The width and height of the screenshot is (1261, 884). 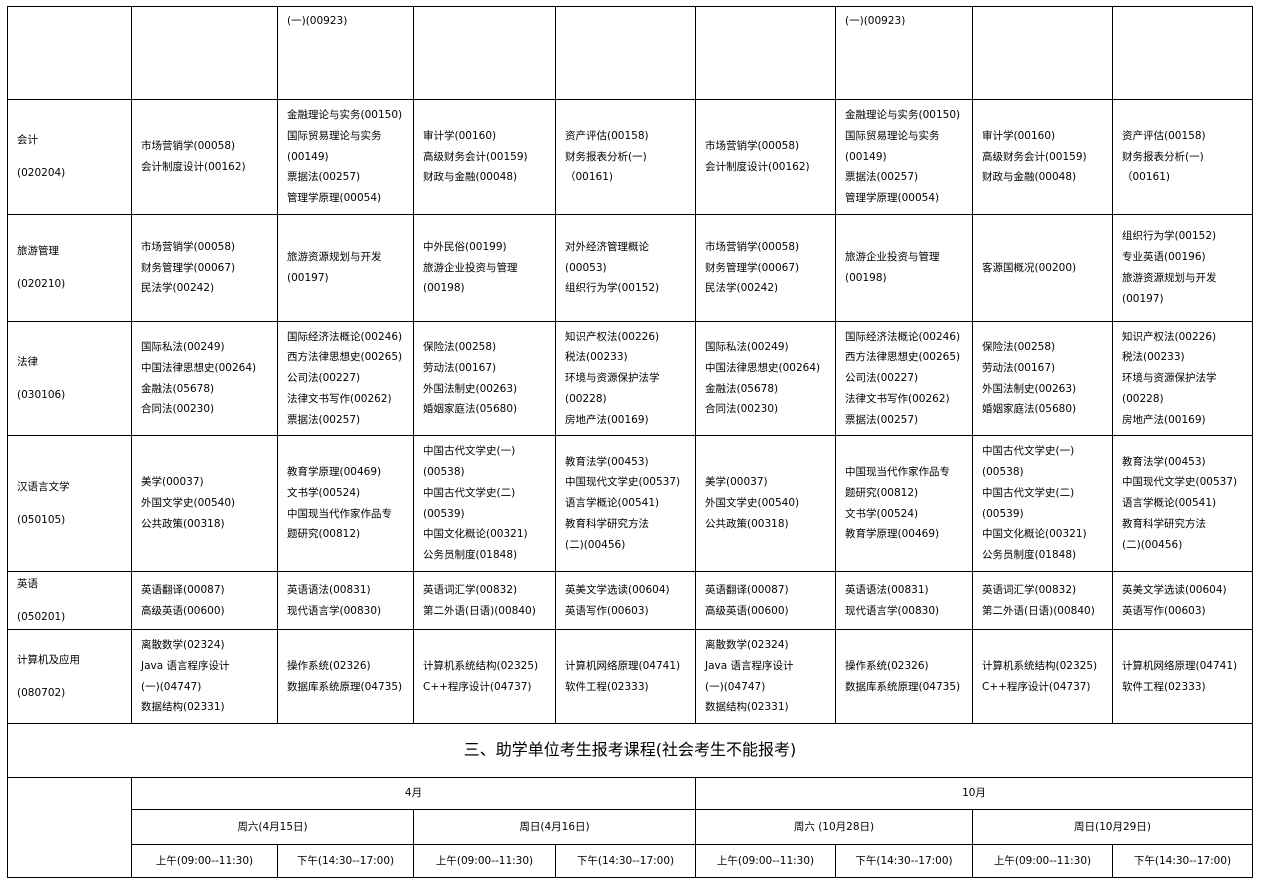 What do you see at coordinates (554, 827) in the screenshot?
I see `day-header: 周日(4月16日)` at bounding box center [554, 827].